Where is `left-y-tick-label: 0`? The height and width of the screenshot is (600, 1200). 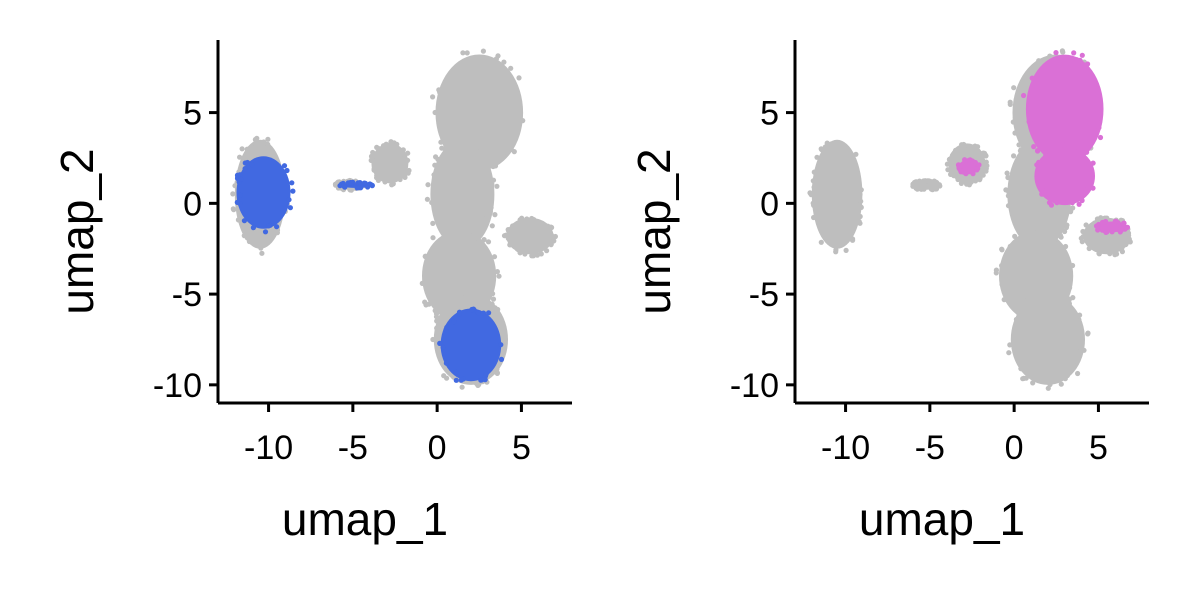 left-y-tick-label: 0 is located at coordinates (192, 204).